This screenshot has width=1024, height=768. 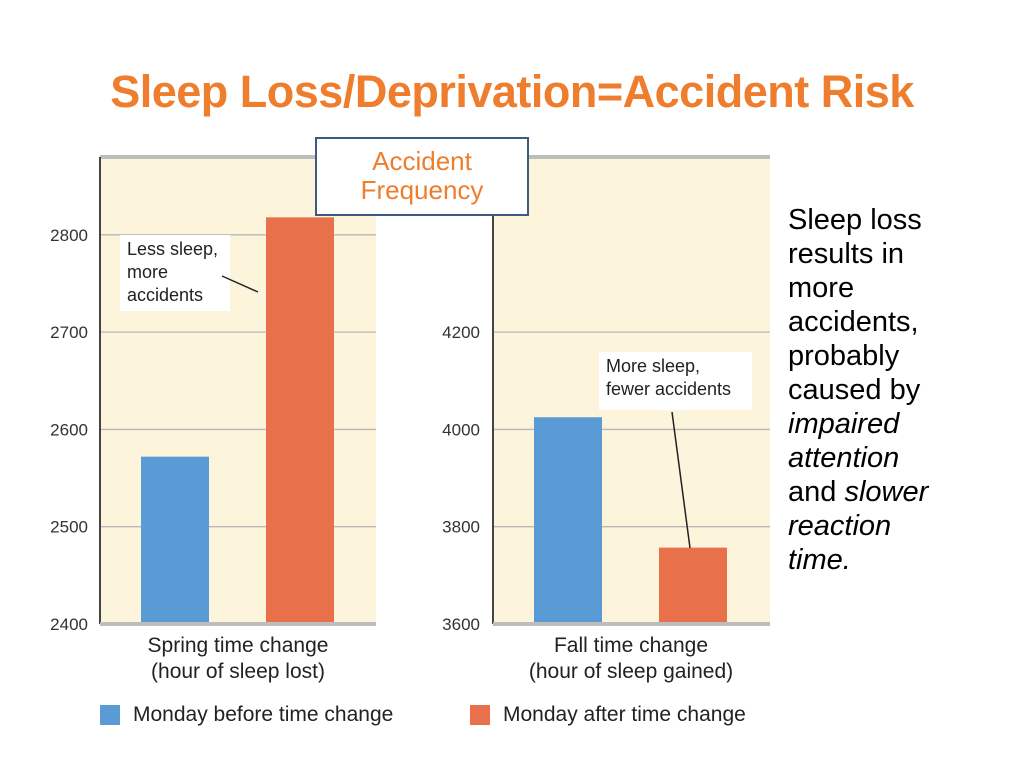 I want to click on legend-item-after: Monday after time change, so click(x=608, y=715).